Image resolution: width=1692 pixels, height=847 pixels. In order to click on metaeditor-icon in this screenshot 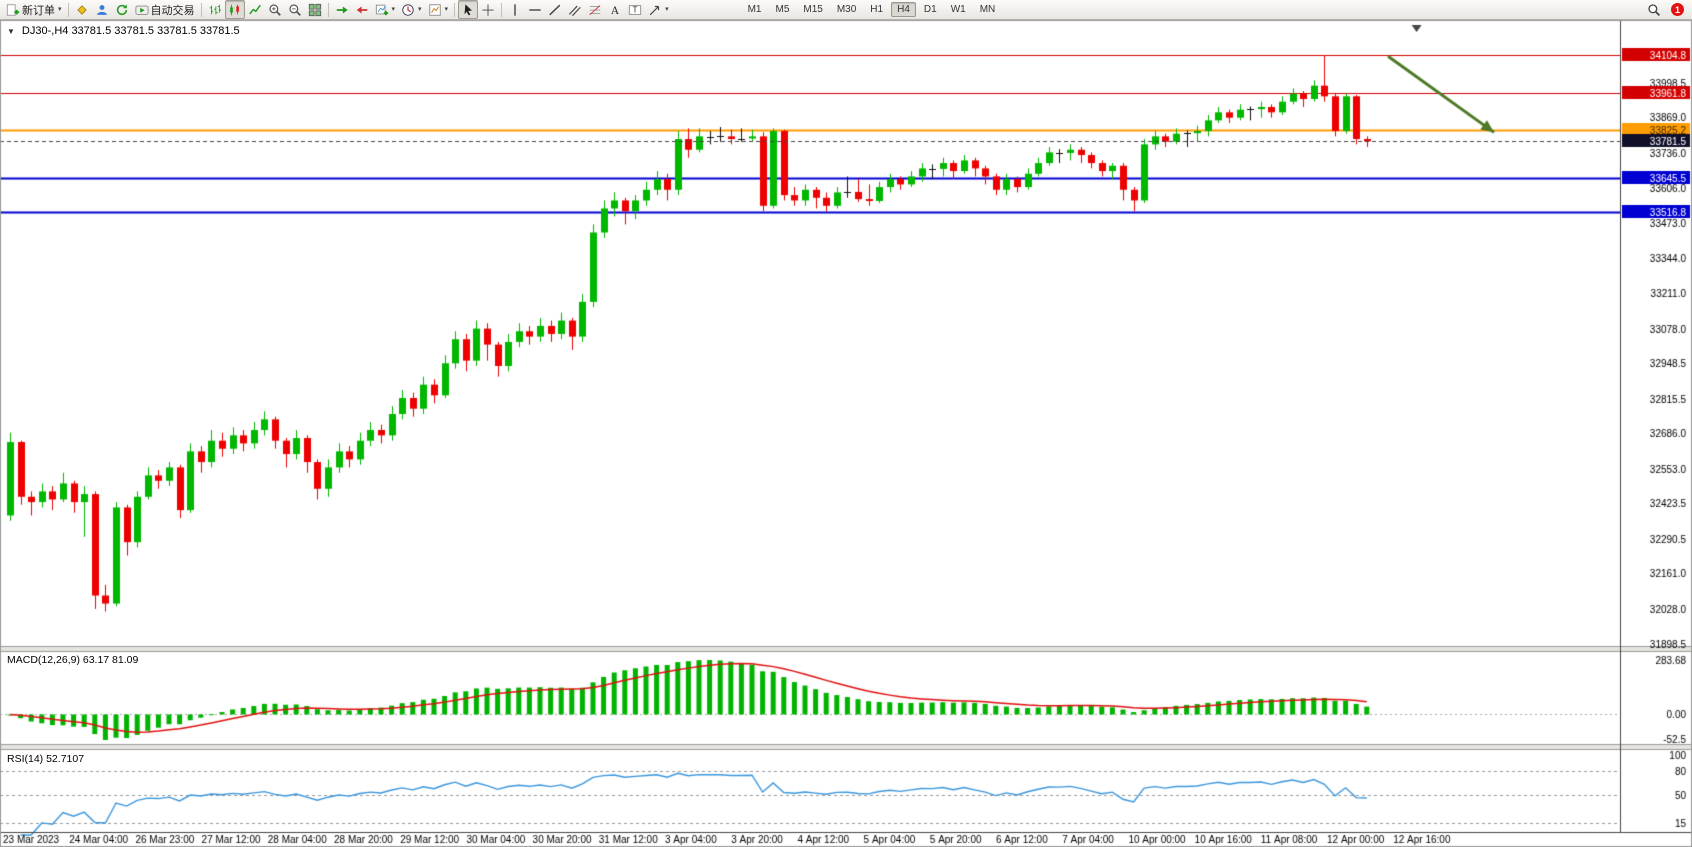, I will do `click(82, 10)`.